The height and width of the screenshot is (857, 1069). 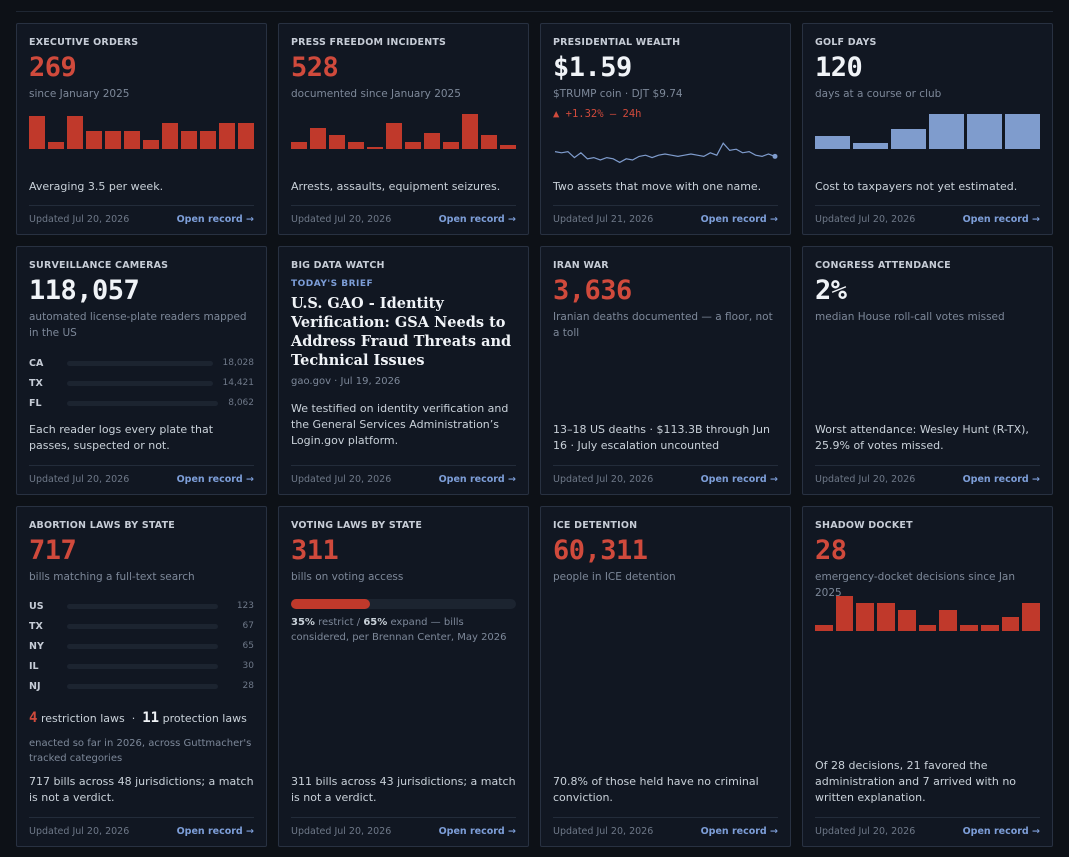 What do you see at coordinates (346, 381) in the screenshot?
I see `brief-source: gao.gov · Jul 19, 2026` at bounding box center [346, 381].